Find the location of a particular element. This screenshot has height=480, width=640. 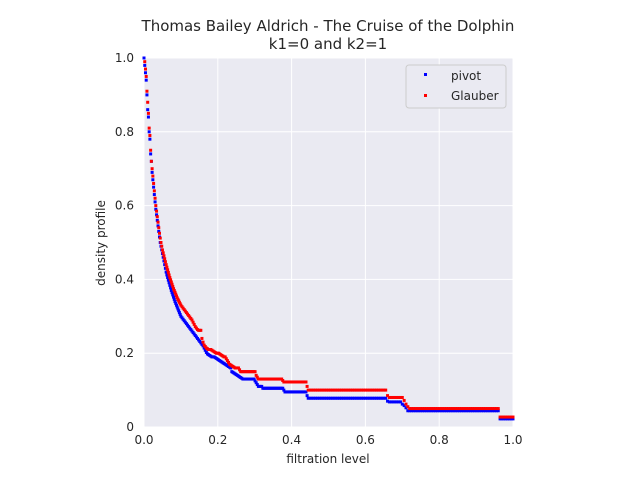

y-tick-label: 1.0 is located at coordinates (124, 58).